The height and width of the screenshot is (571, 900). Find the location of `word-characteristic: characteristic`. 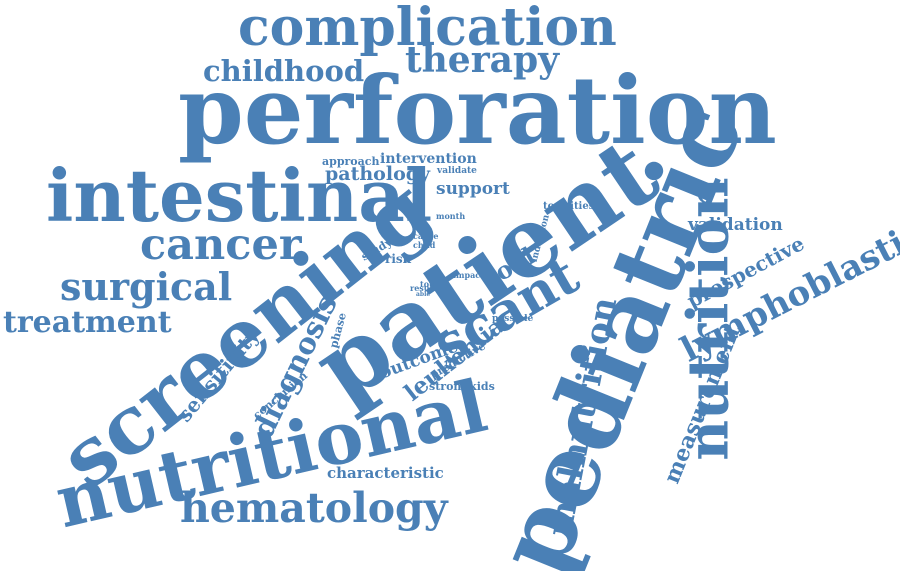

word-characteristic: characteristic is located at coordinates (385, 473).